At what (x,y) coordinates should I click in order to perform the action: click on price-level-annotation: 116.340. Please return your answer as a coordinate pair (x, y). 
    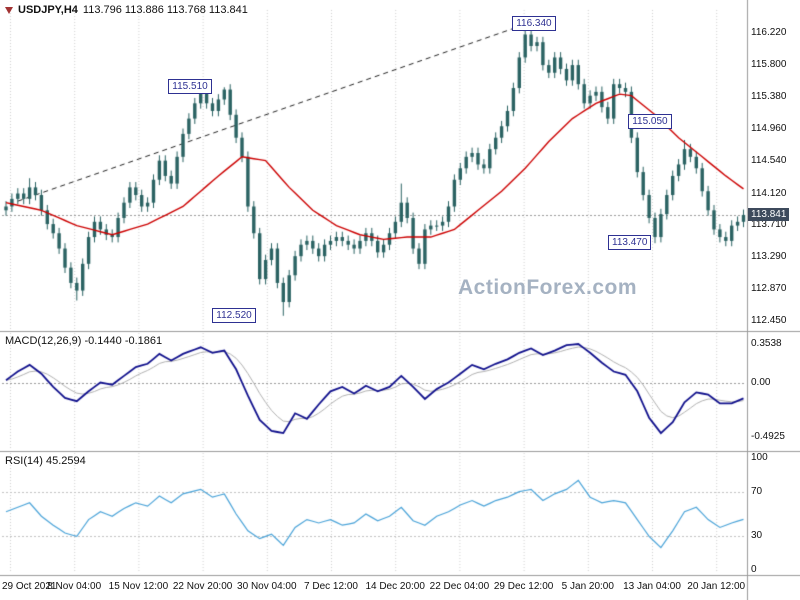
    Looking at the image, I should click on (534, 23).